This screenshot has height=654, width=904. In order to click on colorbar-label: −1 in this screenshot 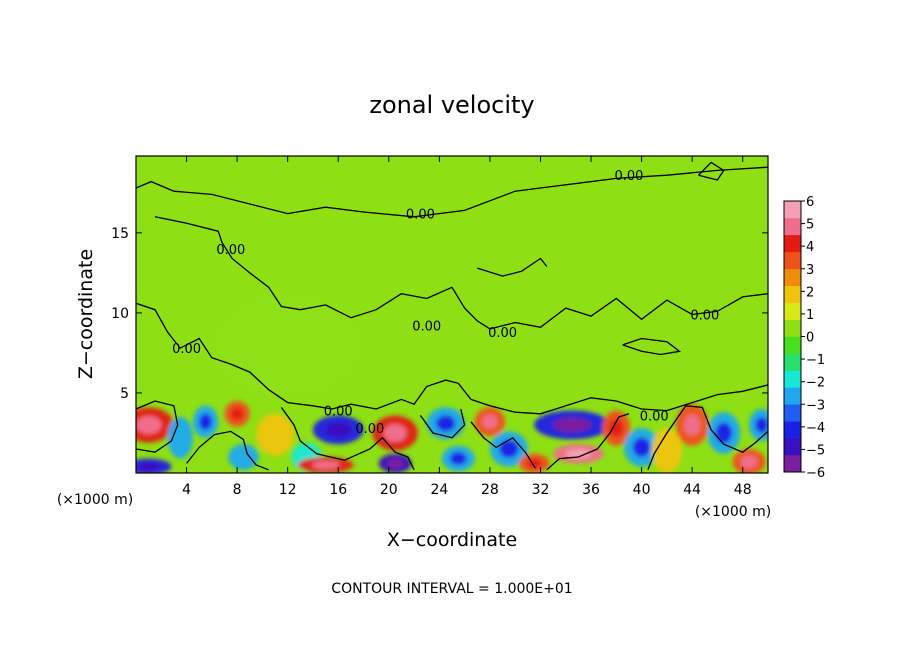, I will do `click(815, 360)`.